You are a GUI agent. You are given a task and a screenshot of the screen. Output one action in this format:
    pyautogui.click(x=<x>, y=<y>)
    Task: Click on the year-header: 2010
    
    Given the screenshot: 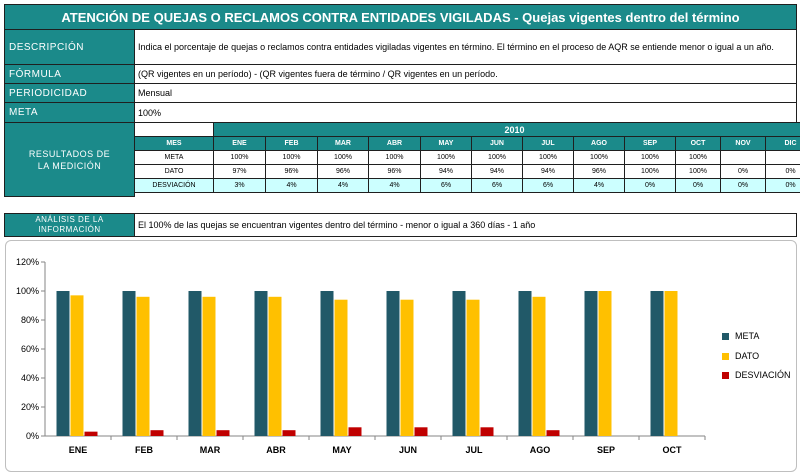 What is the action you would take?
    pyautogui.click(x=506, y=129)
    